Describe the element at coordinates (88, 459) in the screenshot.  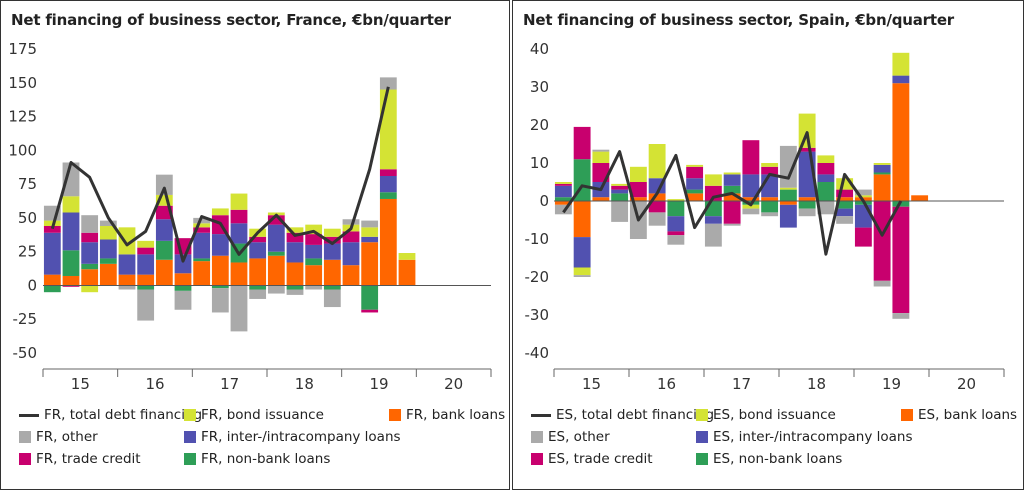
I see `legend-label: FR, trade credit` at that location.